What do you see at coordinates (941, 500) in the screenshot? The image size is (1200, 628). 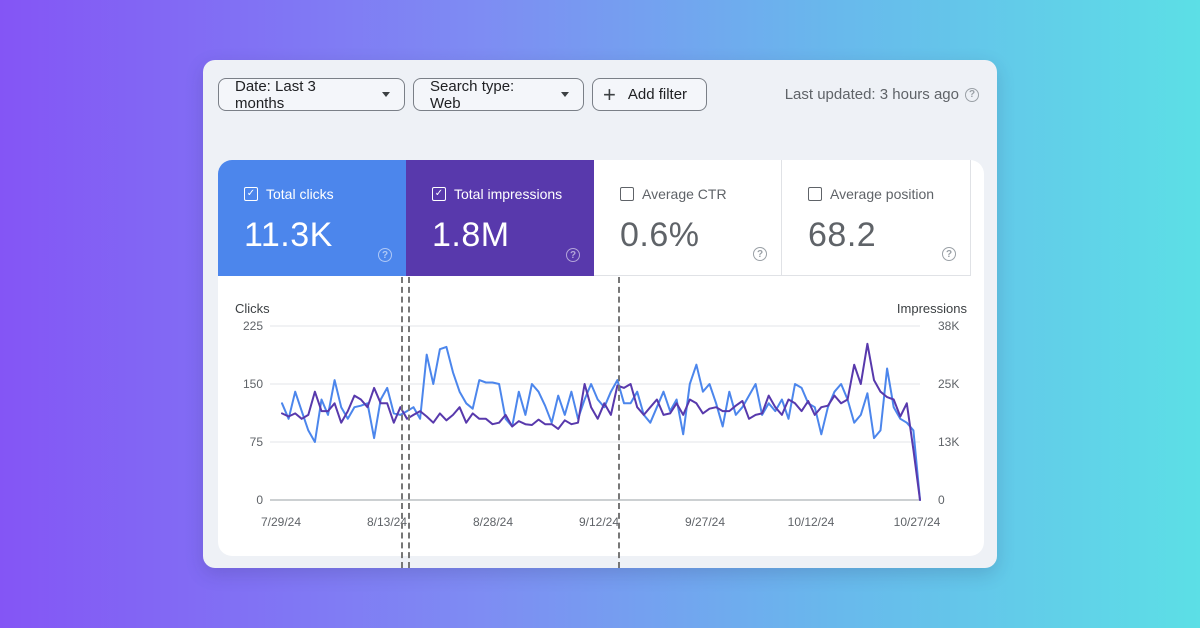 I see `y-tick-label-right: 0` at bounding box center [941, 500].